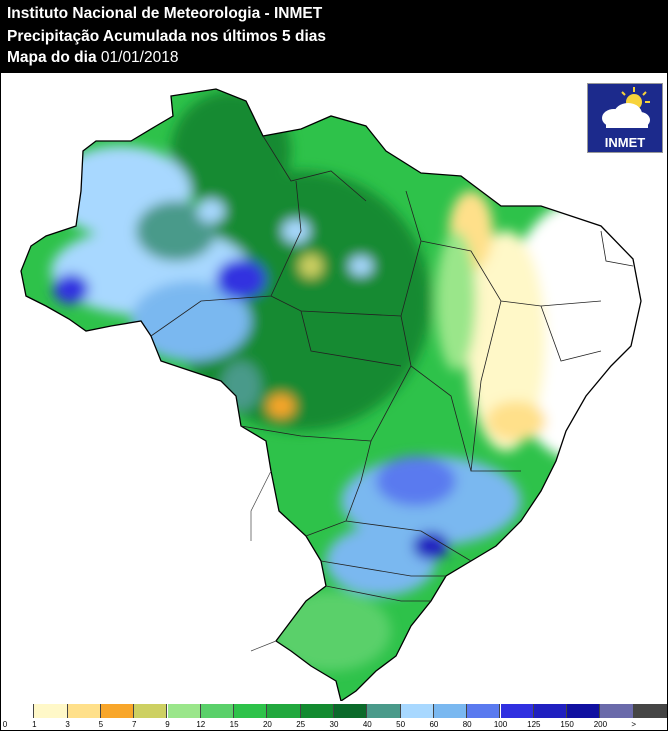 The width and height of the screenshot is (668, 731). What do you see at coordinates (301, 724) in the screenshot?
I see `legend-tick-label: 25` at bounding box center [301, 724].